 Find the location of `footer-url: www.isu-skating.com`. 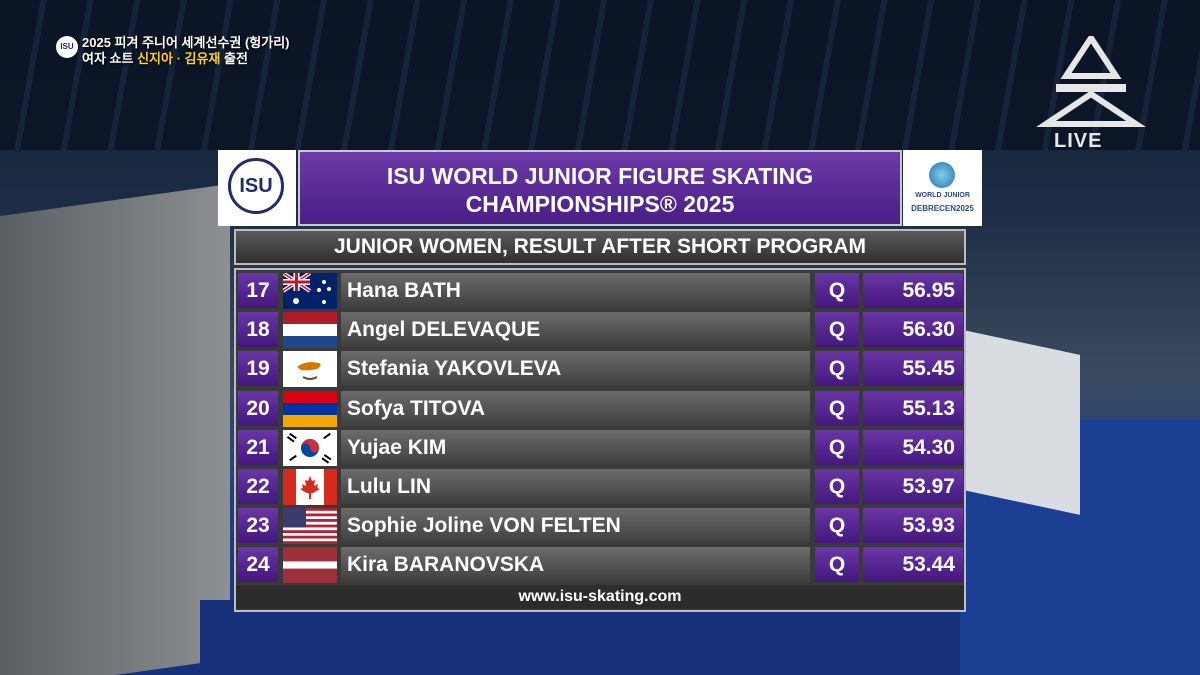

footer-url: www.isu-skating.com is located at coordinates (600, 597).